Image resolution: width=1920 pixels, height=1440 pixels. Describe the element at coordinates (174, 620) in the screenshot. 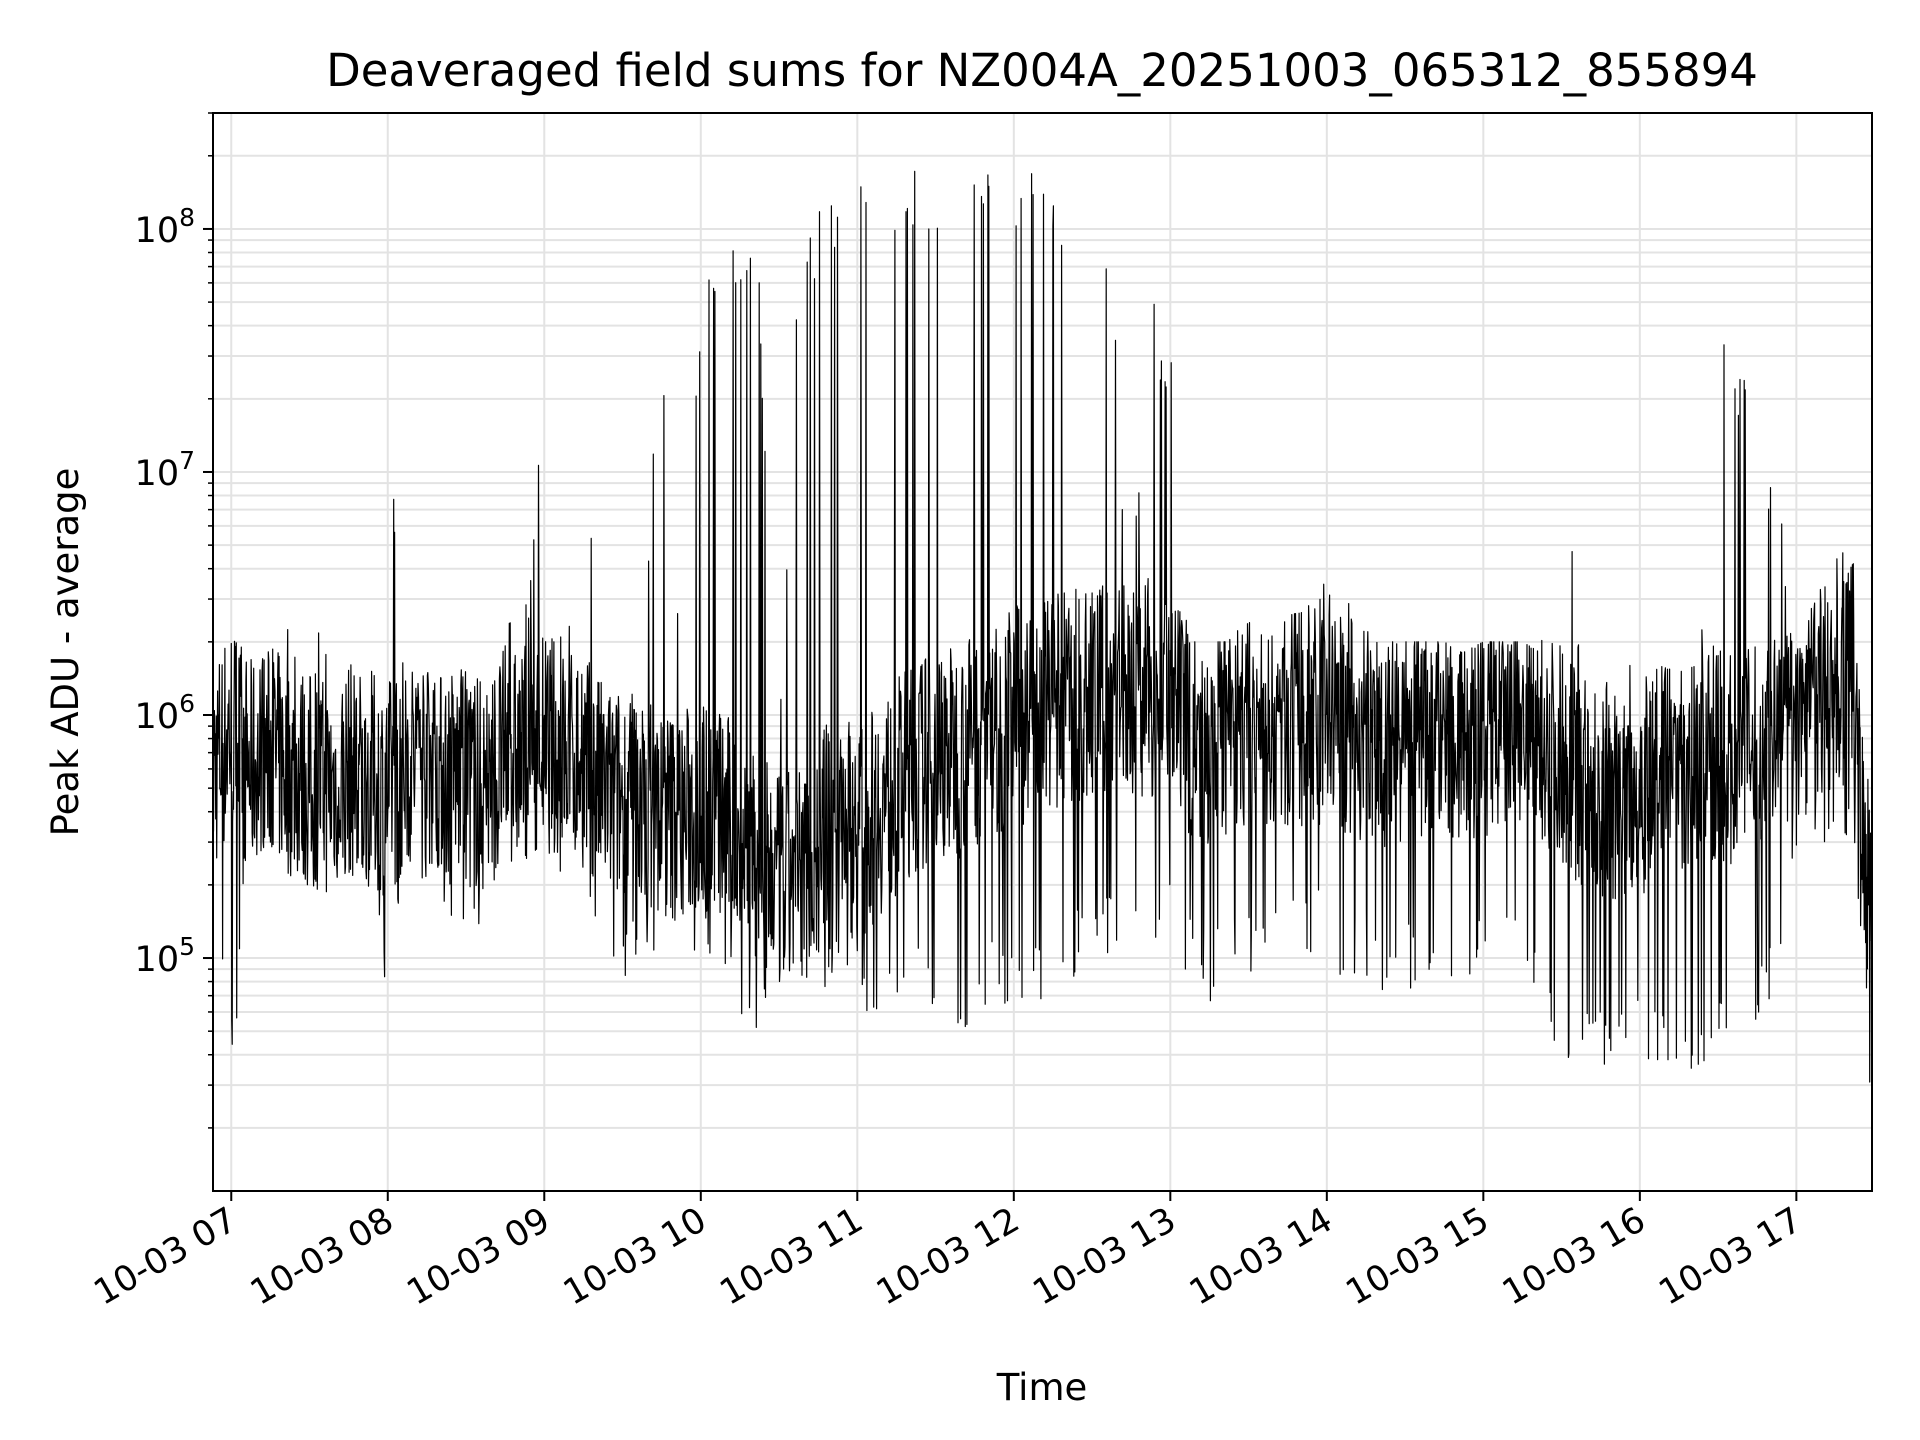

I see `y-axis: 10⁵ 10⁶ 10⁷ 10⁸` at that location.